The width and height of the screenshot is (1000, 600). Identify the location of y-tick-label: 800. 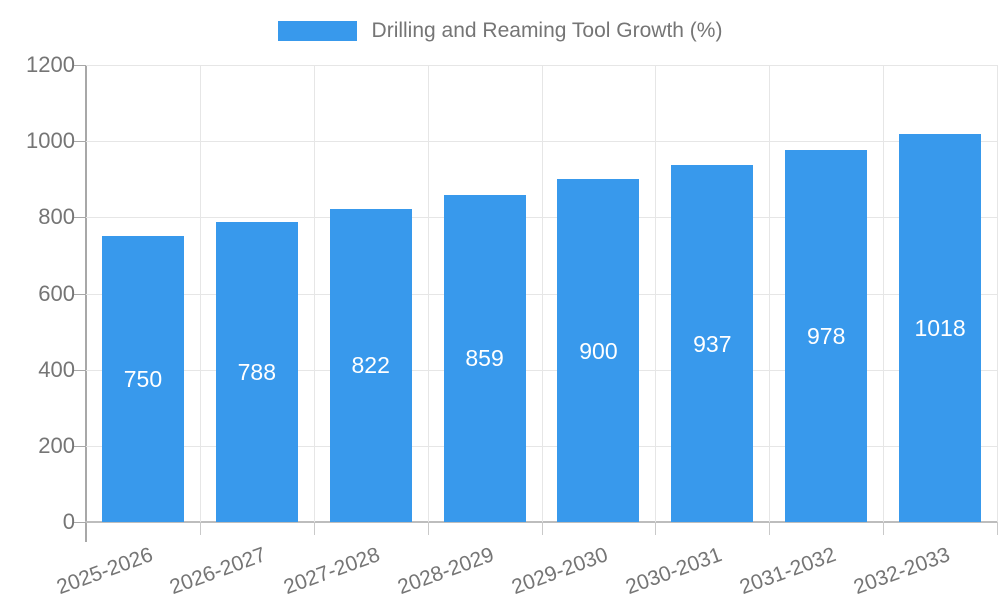
(56, 217).